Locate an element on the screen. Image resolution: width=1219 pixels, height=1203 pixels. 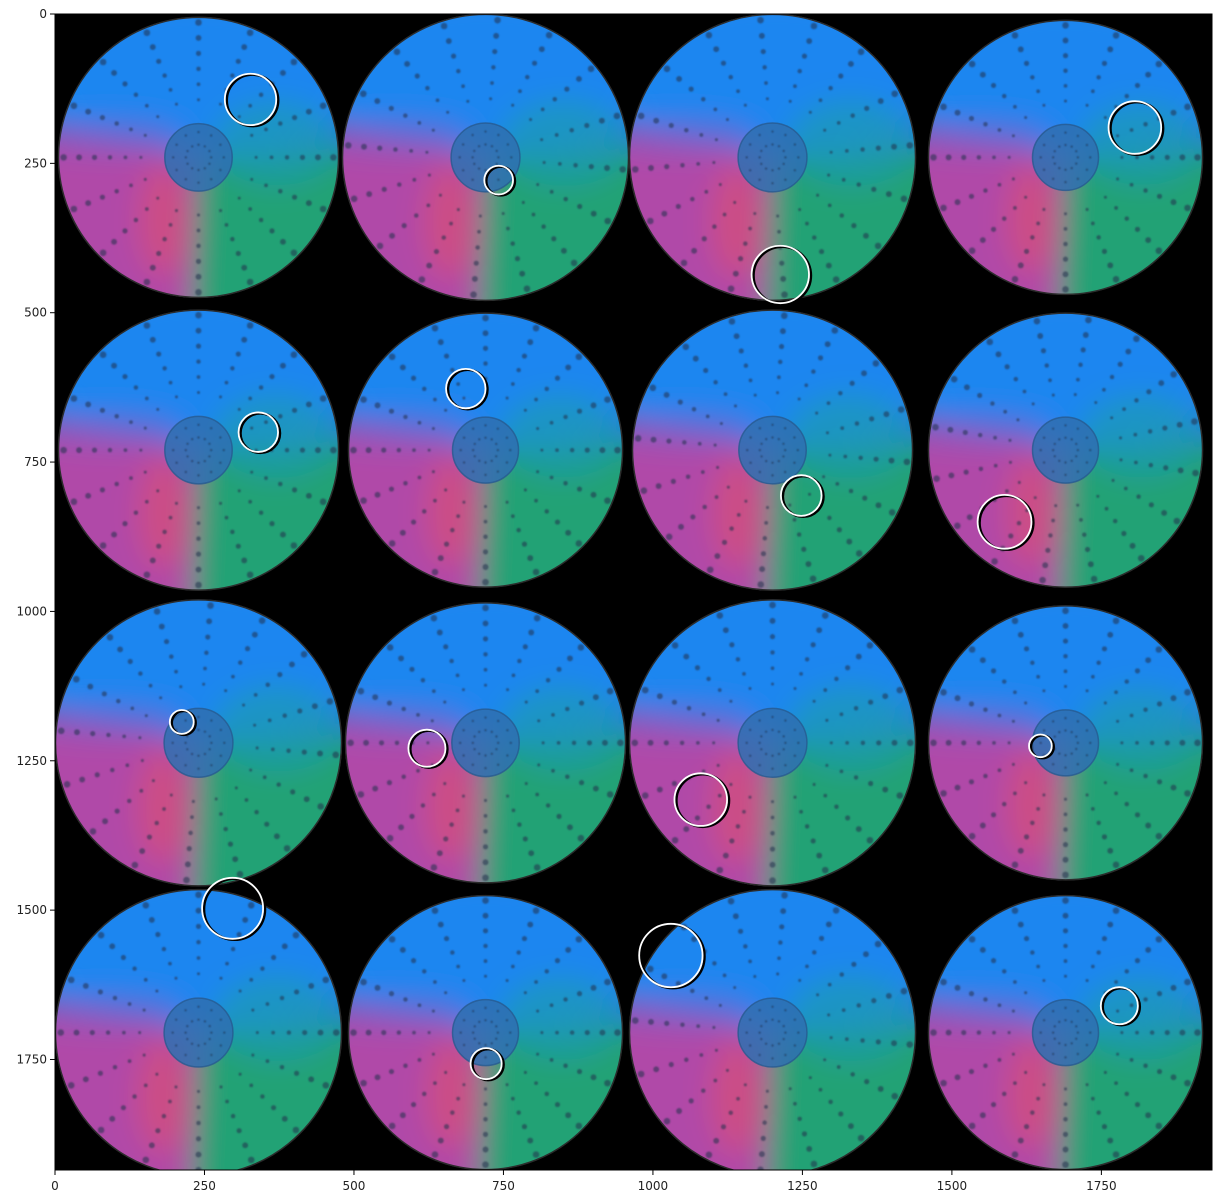
x-tick-label: 500 is located at coordinates (354, 1186).